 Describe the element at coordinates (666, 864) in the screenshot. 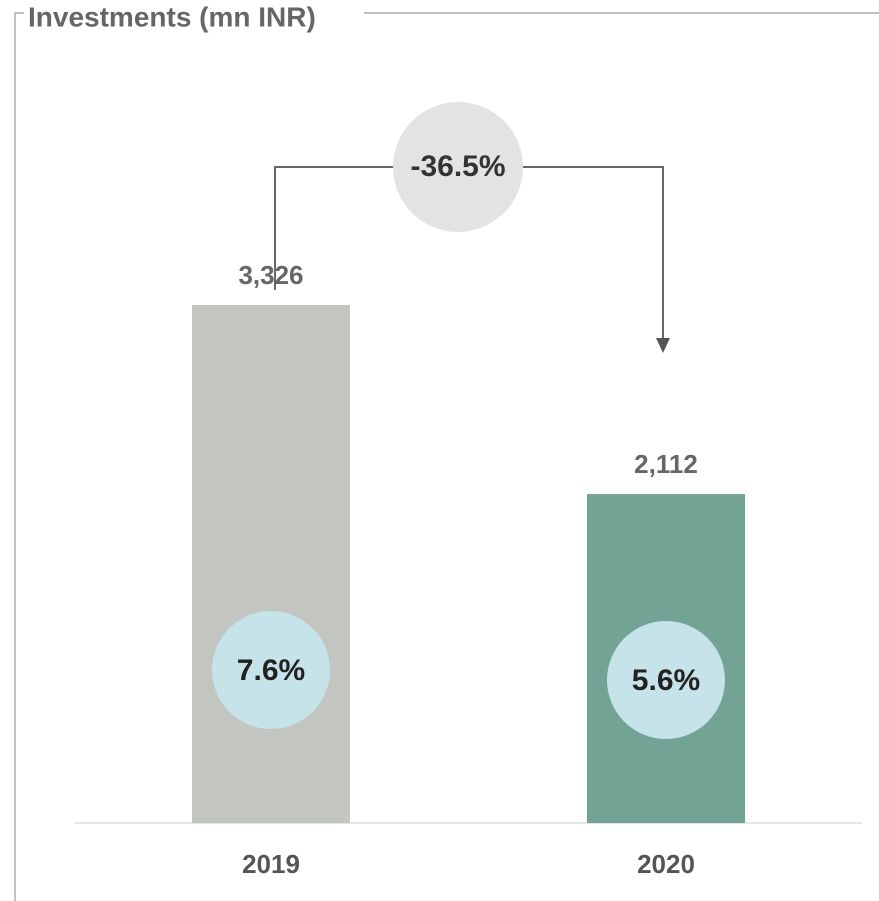

I see `x-tick-label: 2020` at that location.